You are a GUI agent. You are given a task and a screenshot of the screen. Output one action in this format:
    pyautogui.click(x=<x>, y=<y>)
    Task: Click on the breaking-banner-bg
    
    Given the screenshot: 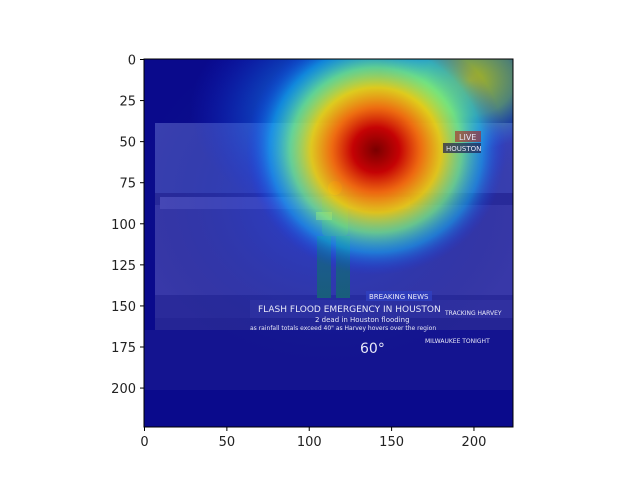 What is the action you would take?
    pyautogui.click(x=399, y=296)
    